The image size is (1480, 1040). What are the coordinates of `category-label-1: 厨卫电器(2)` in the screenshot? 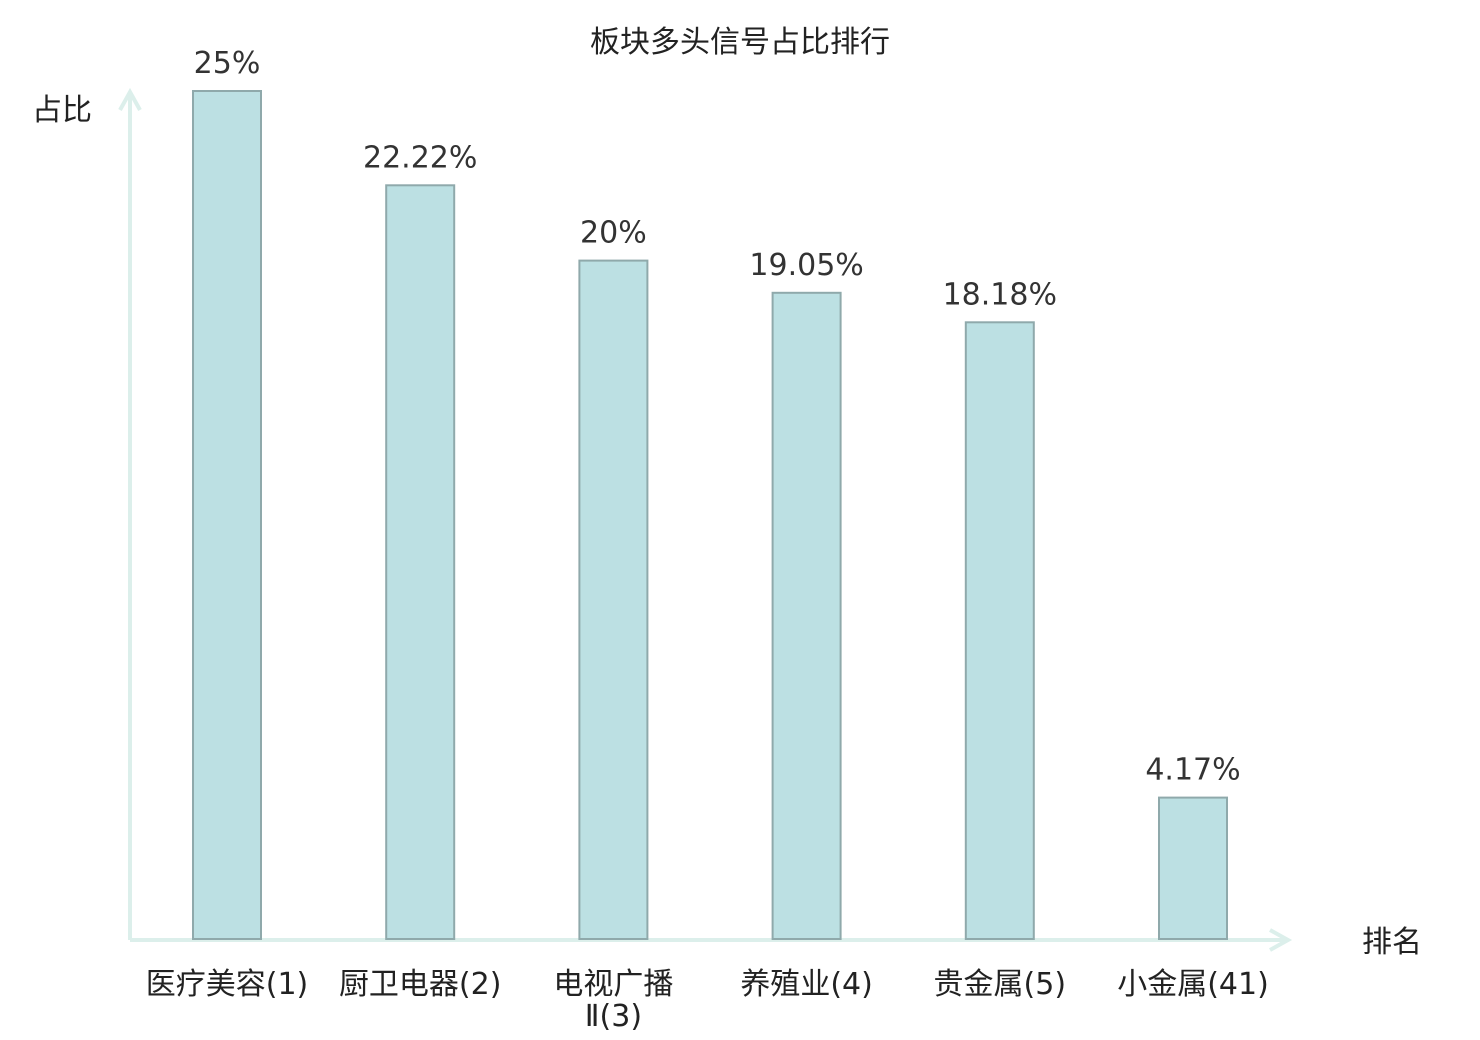 It's located at (420, 984).